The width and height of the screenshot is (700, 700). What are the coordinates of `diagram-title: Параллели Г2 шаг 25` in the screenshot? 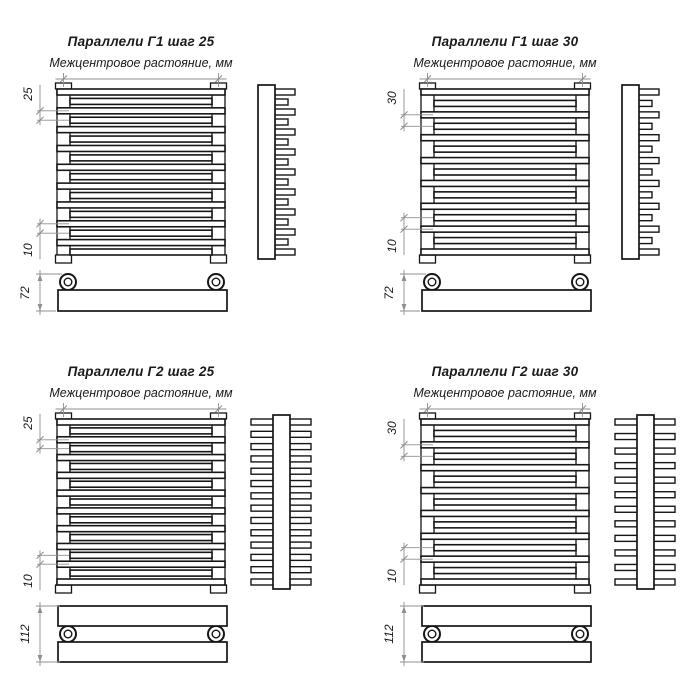 It's located at (141, 371).